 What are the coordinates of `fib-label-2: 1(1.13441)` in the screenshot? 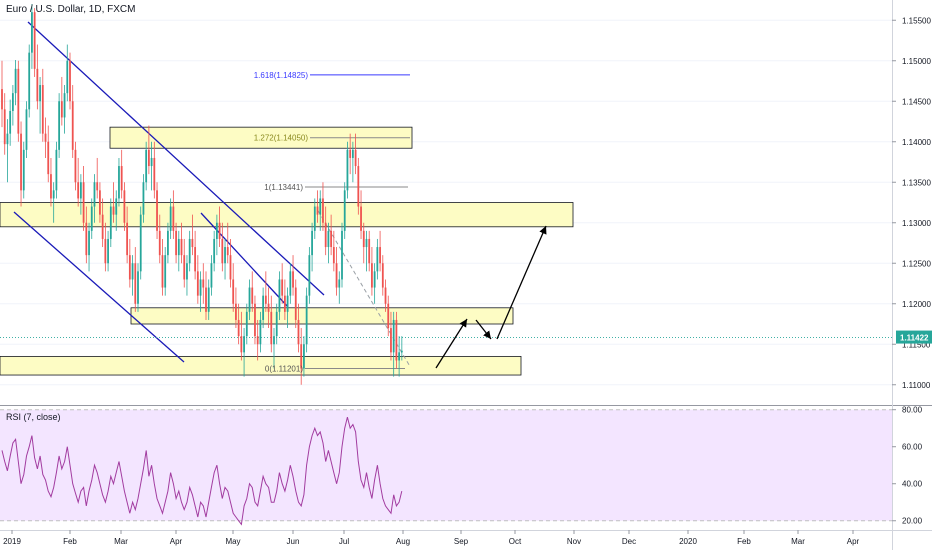 It's located at (283, 187).